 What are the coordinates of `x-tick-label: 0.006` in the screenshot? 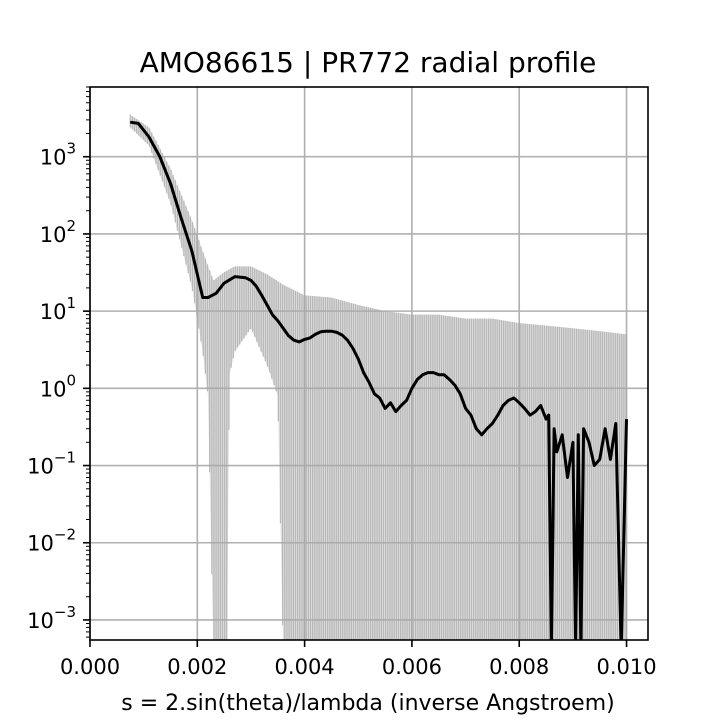 It's located at (412, 667).